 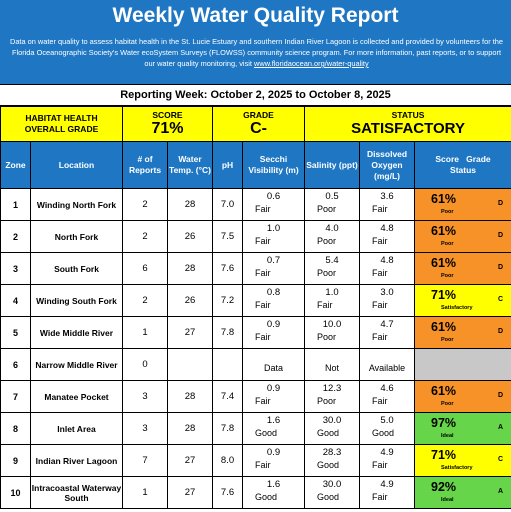 I want to click on score-grade: A, so click(x=500, y=427).